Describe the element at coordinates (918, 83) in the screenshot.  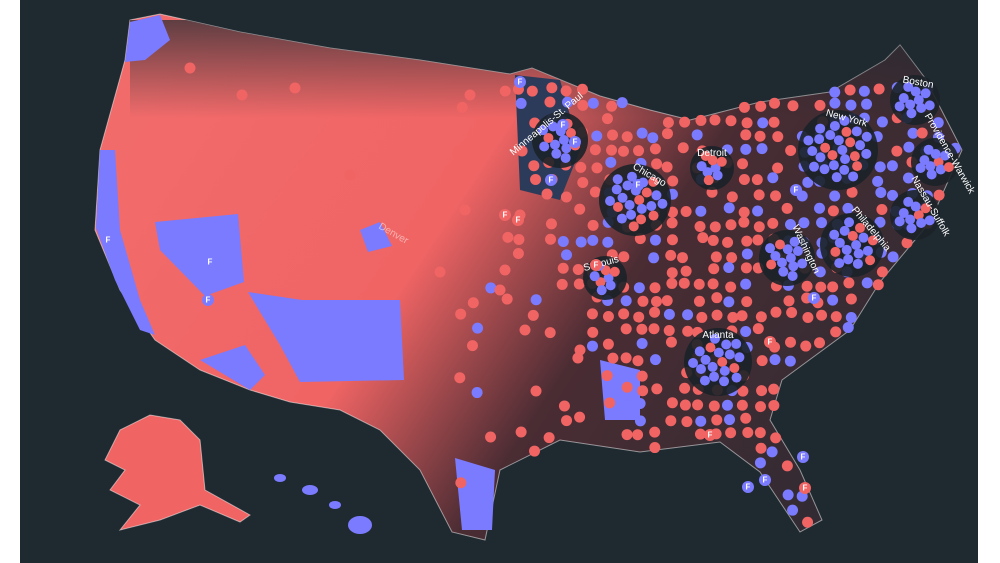
I see `city-label: Boston` at that location.